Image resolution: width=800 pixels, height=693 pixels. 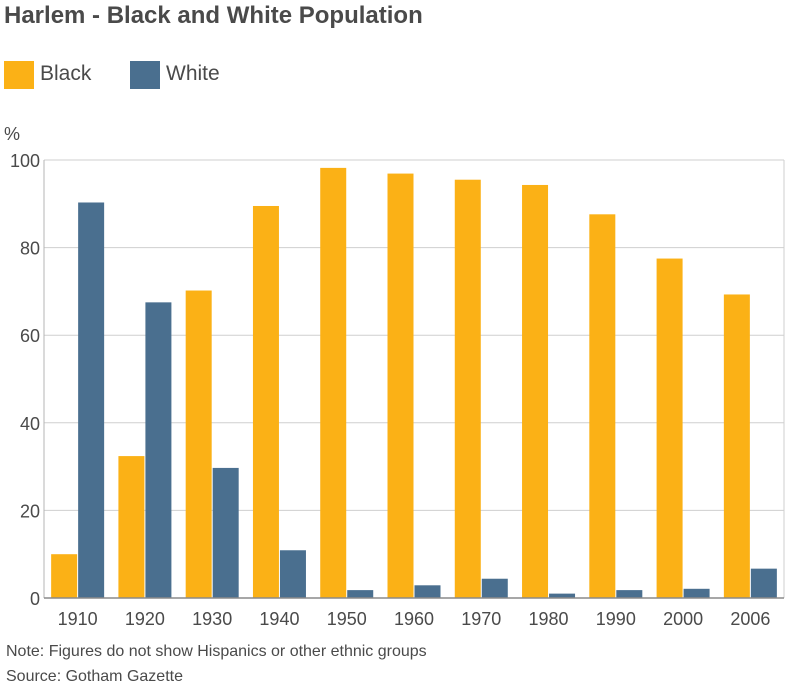 I want to click on x-tick-label: 2000, so click(x=683, y=619).